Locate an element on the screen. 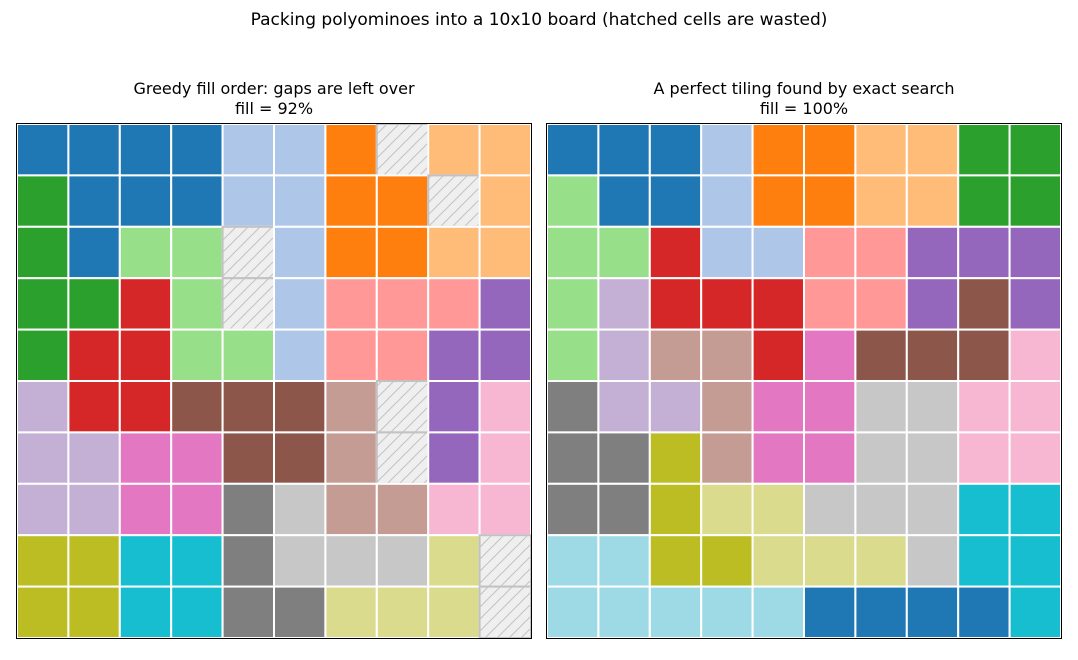  left-chart-subtitle: fill = 92% is located at coordinates (274, 108).